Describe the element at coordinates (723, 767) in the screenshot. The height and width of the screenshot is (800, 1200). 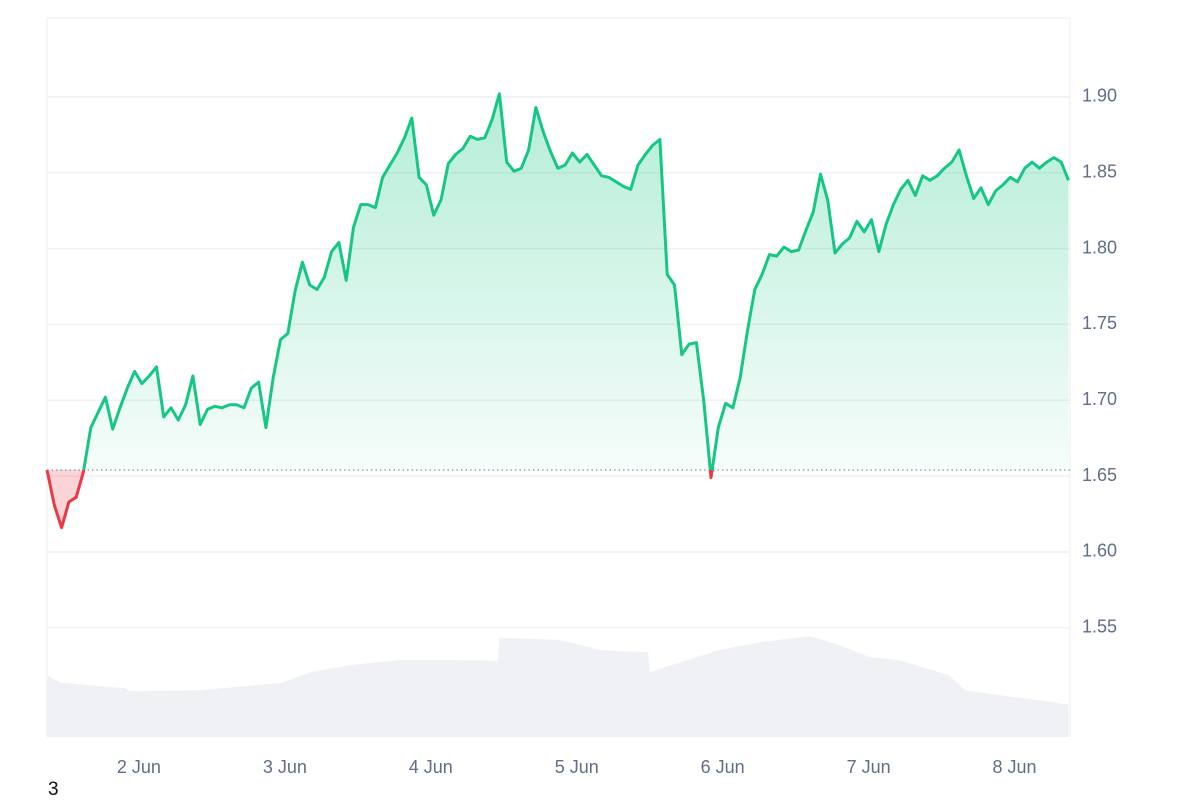
I see `x-tick-label: 6 Jun` at that location.